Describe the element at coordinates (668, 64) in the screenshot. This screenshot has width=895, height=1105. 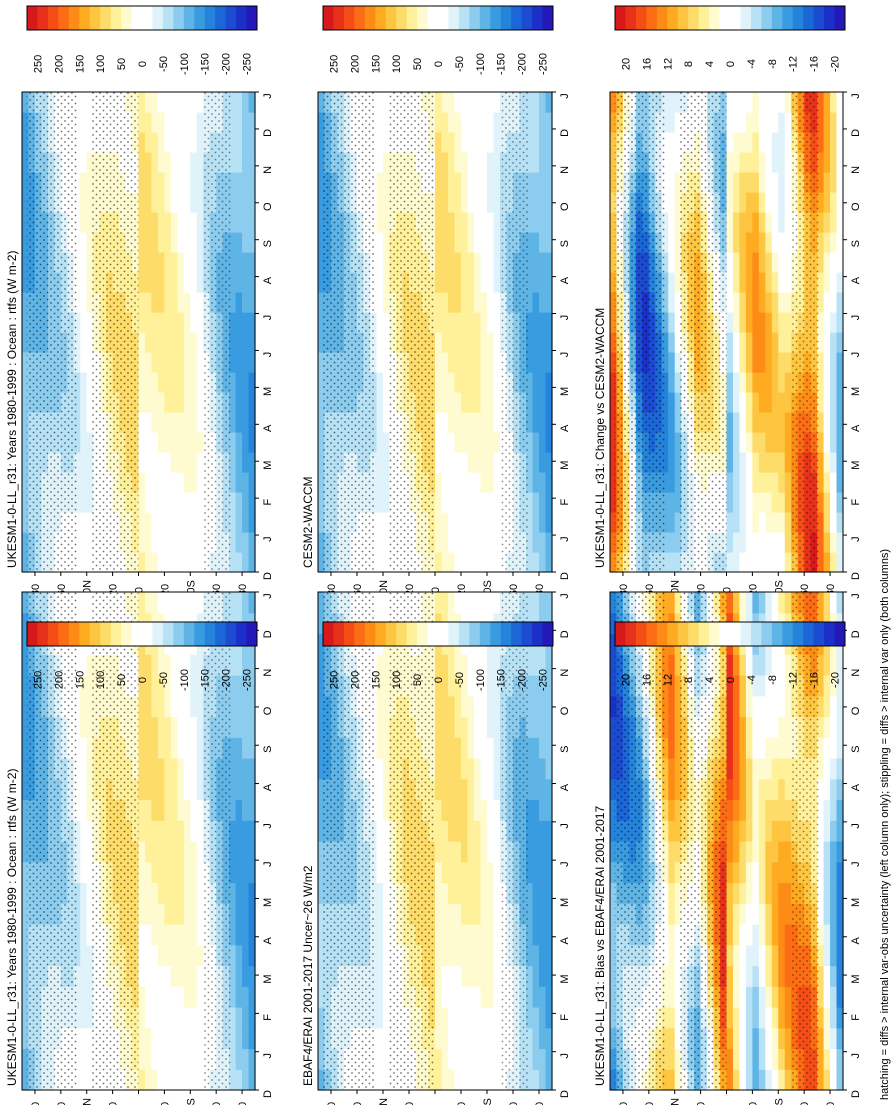
I see `colorbar-tick-label: 12` at that location.